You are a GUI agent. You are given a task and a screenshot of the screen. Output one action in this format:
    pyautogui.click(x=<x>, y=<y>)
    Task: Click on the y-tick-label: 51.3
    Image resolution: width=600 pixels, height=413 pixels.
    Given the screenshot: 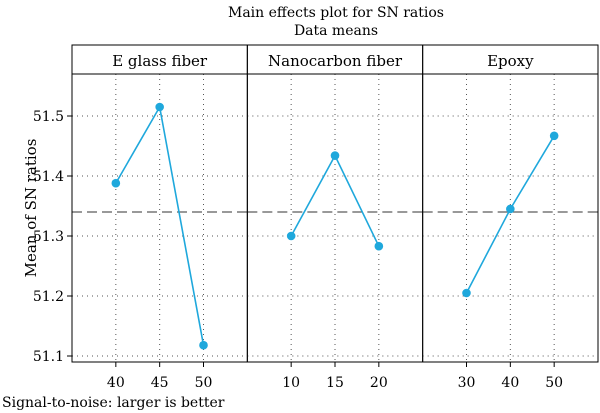 What is the action you would take?
    pyautogui.click(x=48, y=237)
    